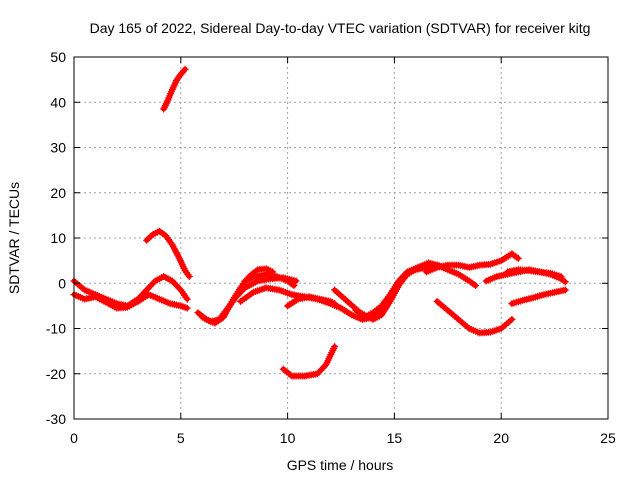 Image resolution: width=640 pixels, height=480 pixels. I want to click on y-tick-label: 30, so click(58, 148).